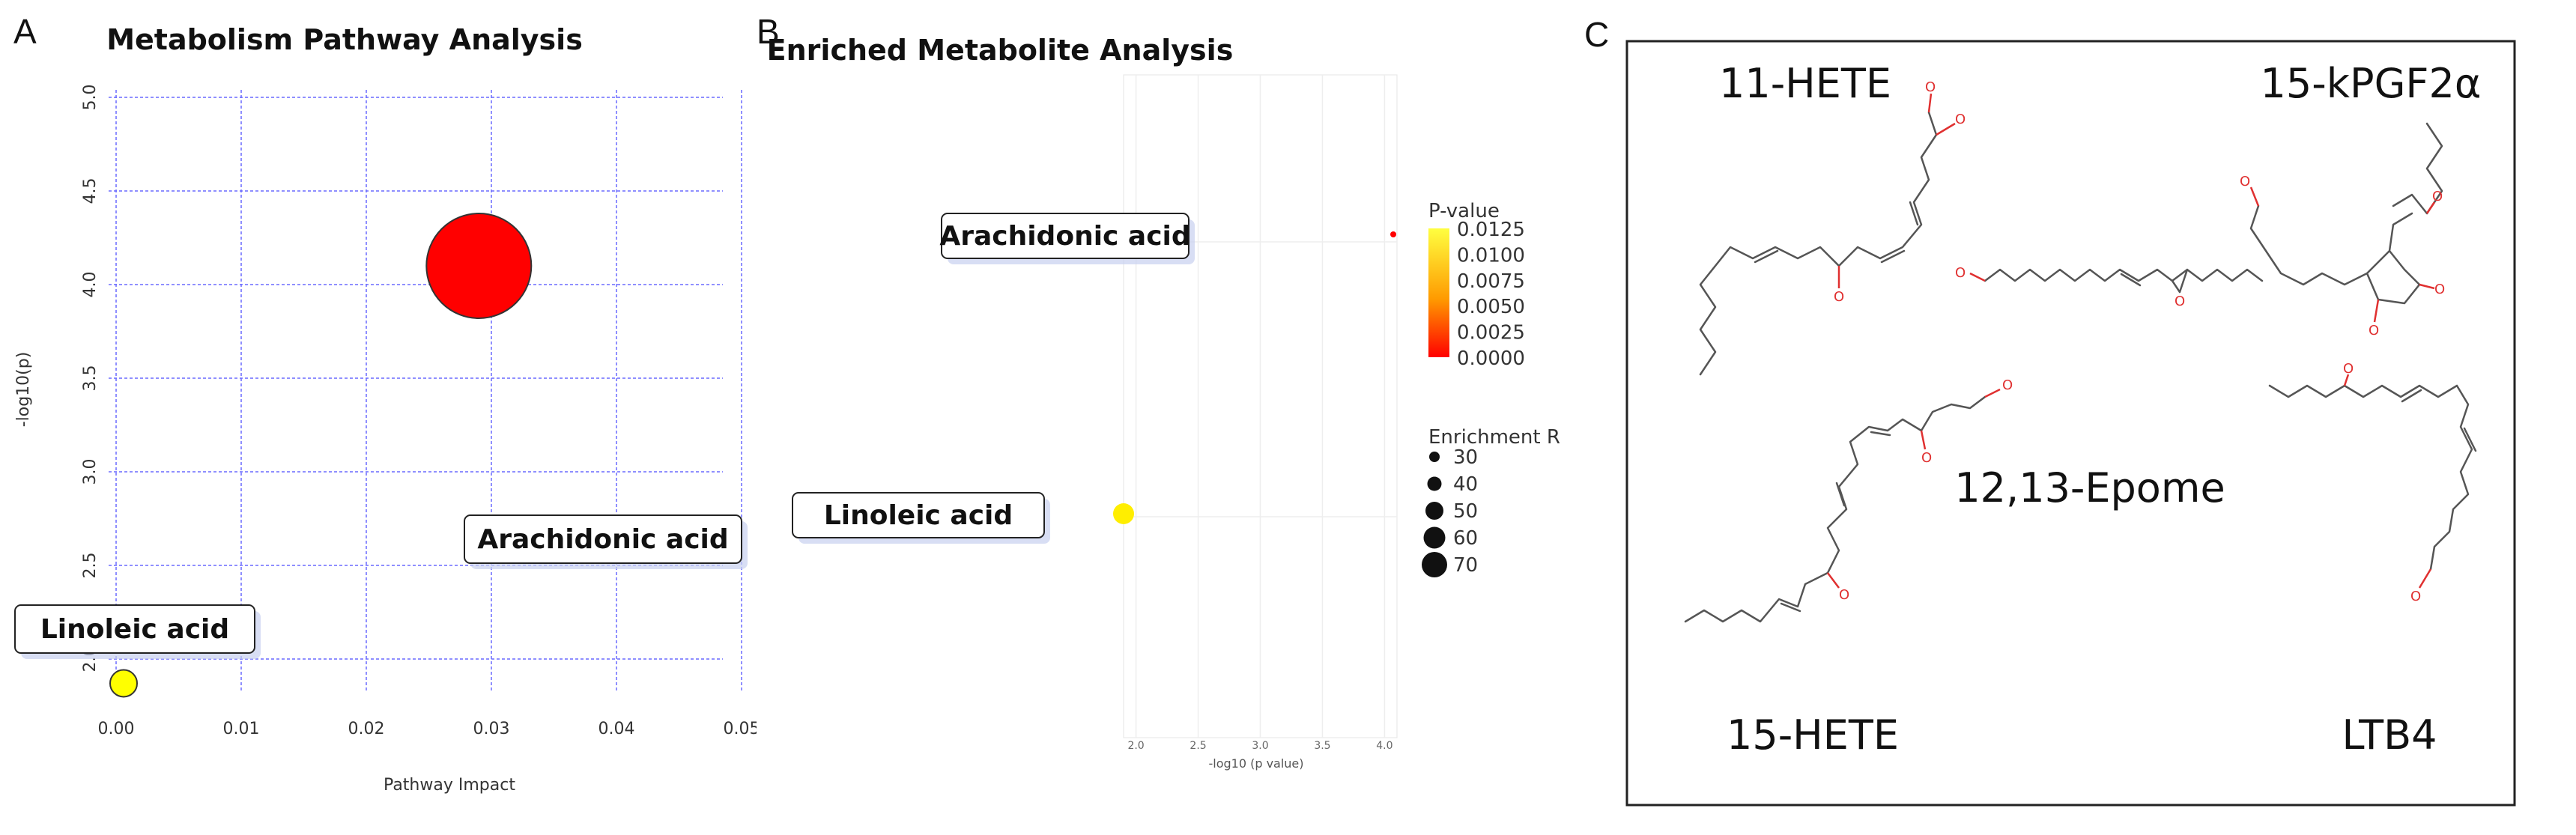 This screenshot has width=2576, height=835. I want to click on structure-label-11-hete: 11-HETE, so click(1805, 83).